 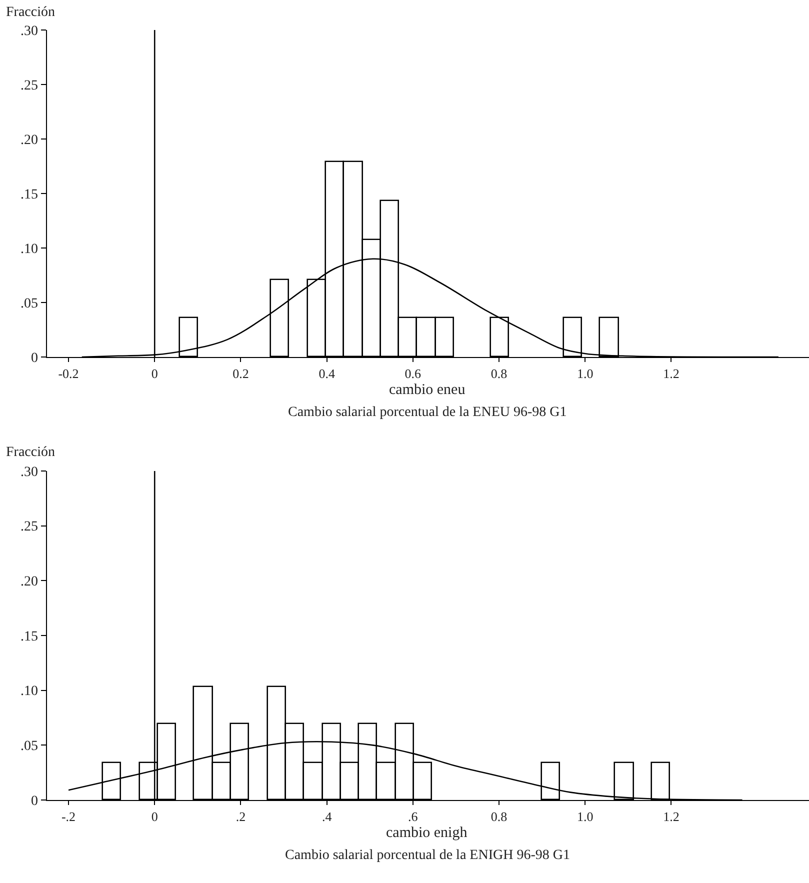 I want to click on x-axis-title: cambio eneu, so click(x=427, y=390).